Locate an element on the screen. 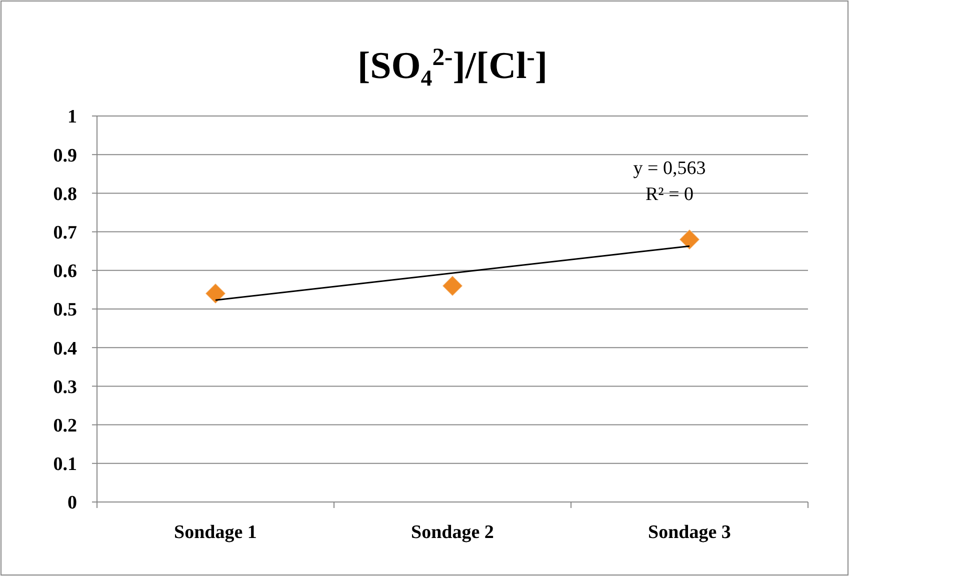  y-tick-label: 0.7 is located at coordinates (65, 233).